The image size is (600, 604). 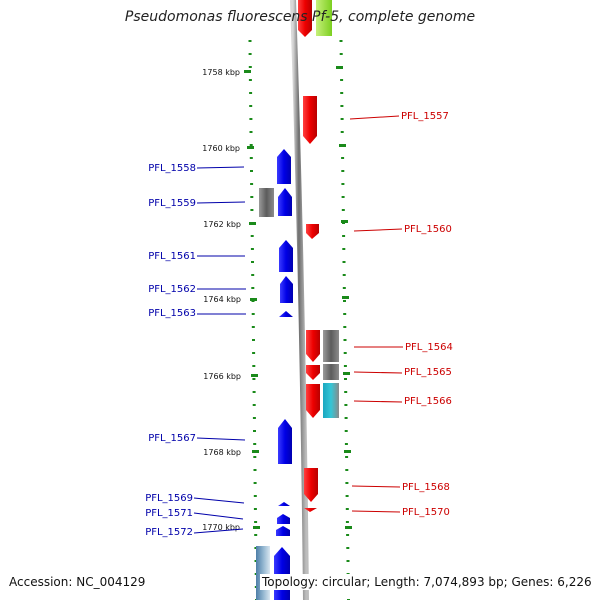 I want to click on gene-label-PFL_1568: PFL_1568, so click(x=426, y=487).